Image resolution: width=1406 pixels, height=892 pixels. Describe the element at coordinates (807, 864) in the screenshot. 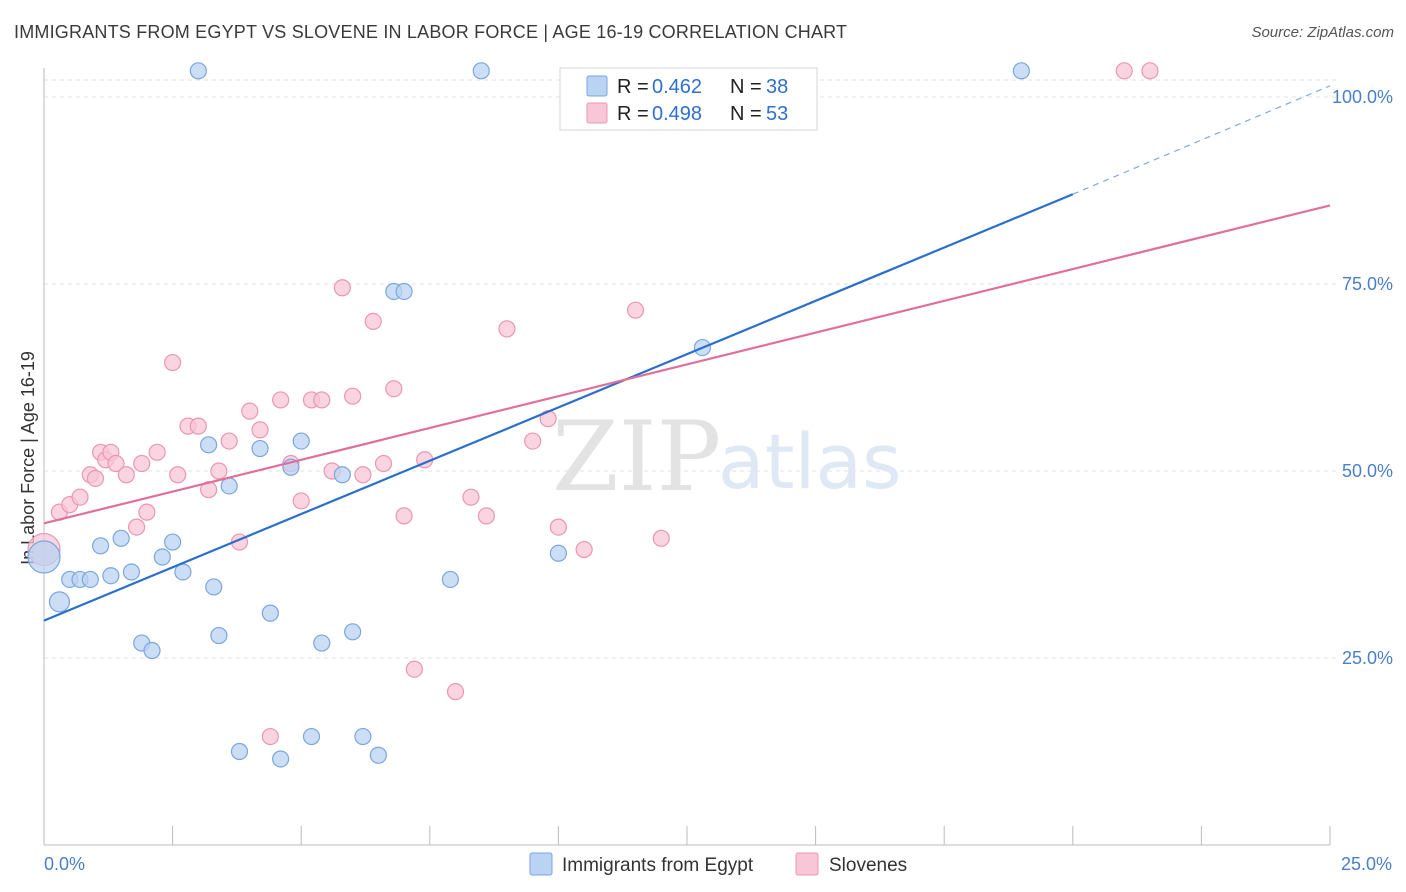

I see `series-legend-swatch-slovenes` at that location.